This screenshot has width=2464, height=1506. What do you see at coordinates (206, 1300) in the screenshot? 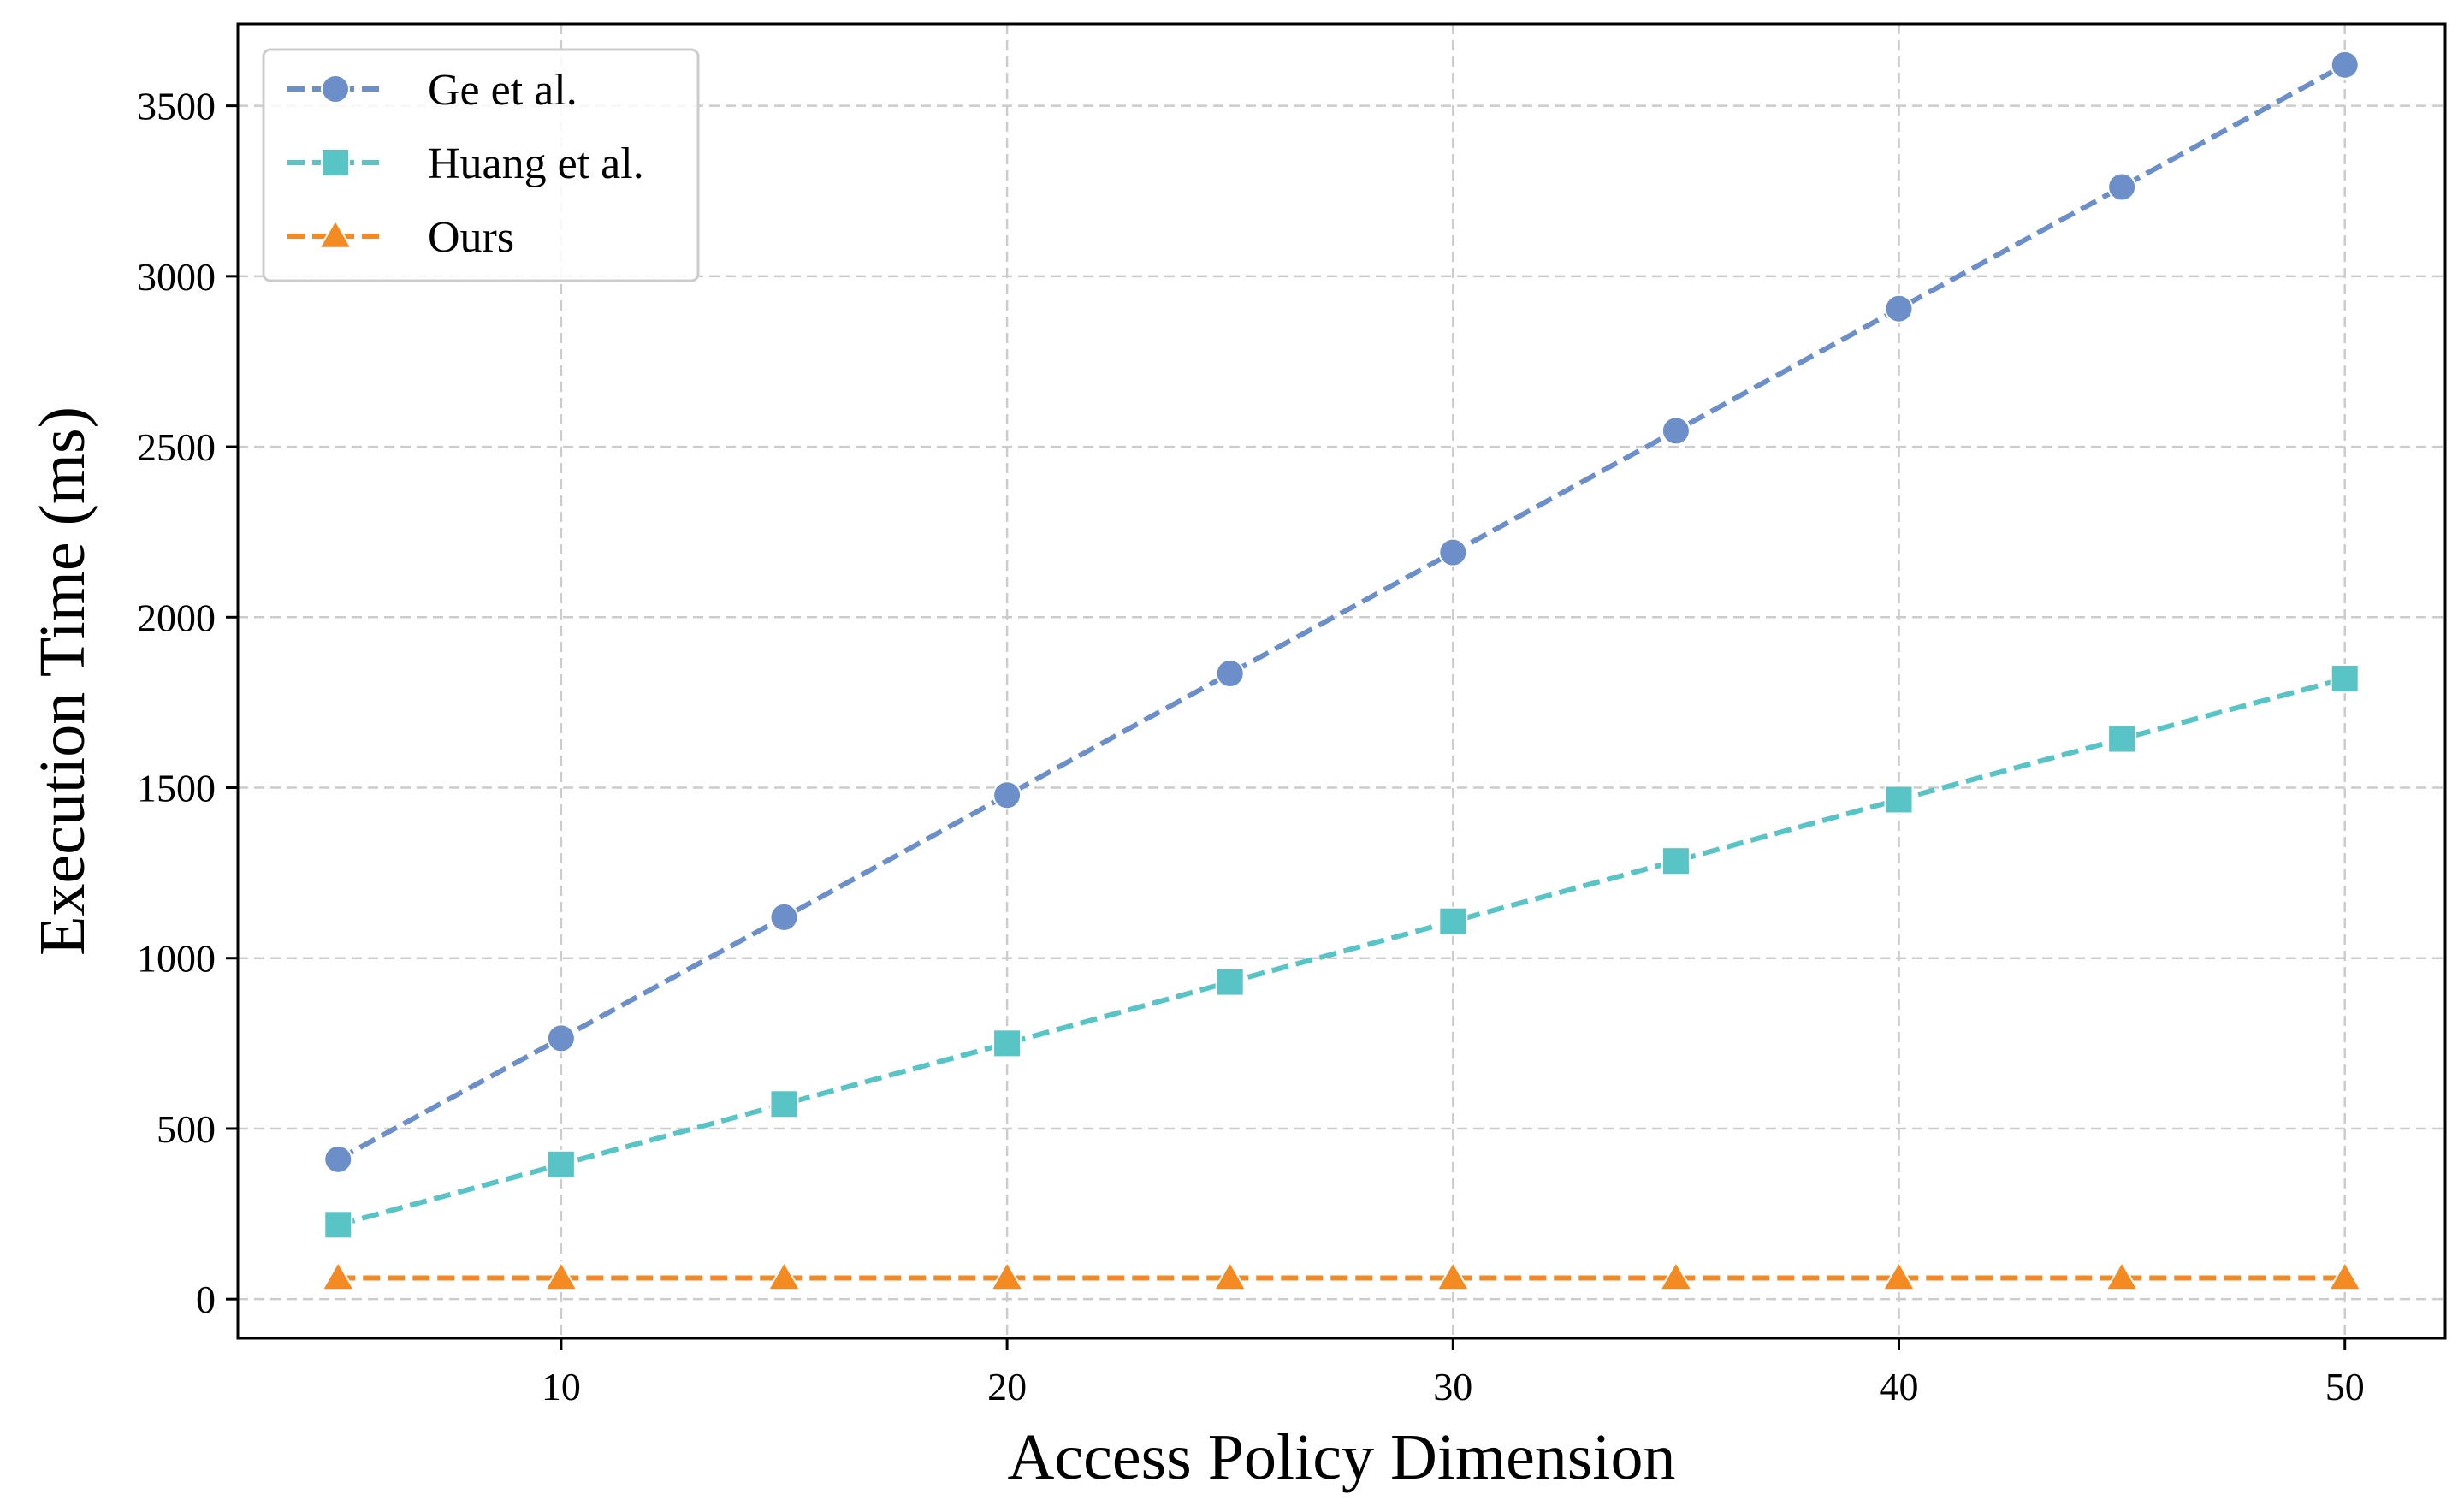
I see `y-tick-label: 0` at bounding box center [206, 1300].